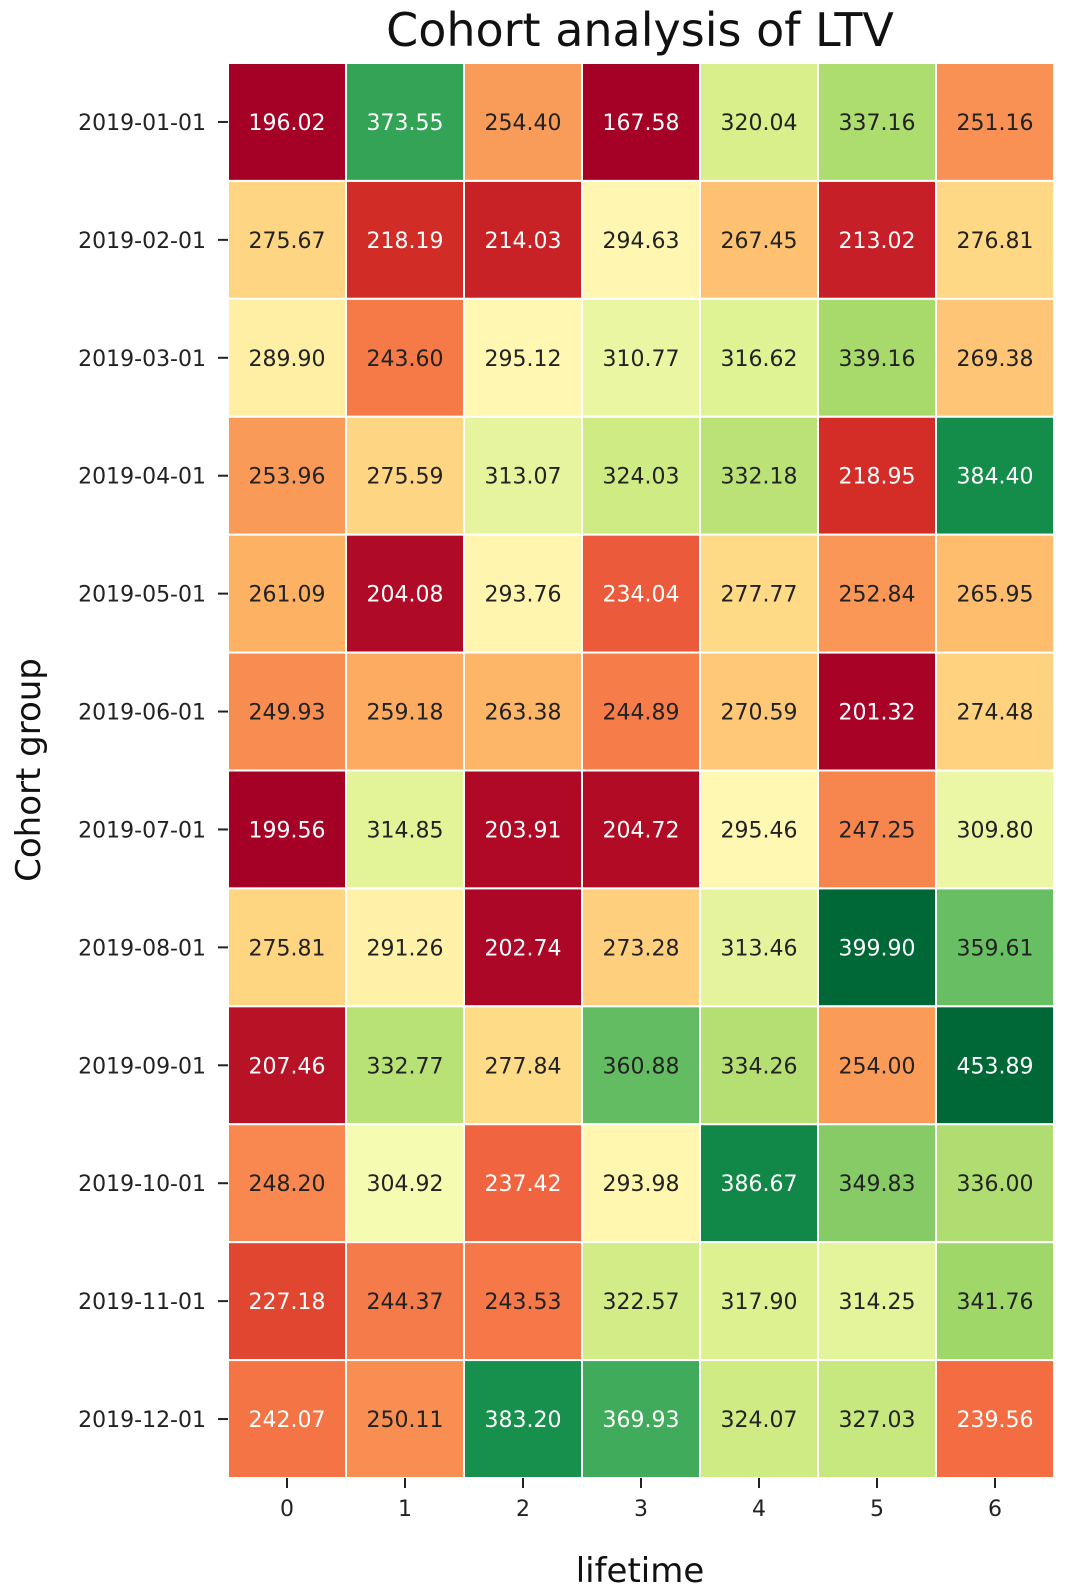  Describe the element at coordinates (995, 1184) in the screenshot. I see `cell-value-label: 336.00` at that location.